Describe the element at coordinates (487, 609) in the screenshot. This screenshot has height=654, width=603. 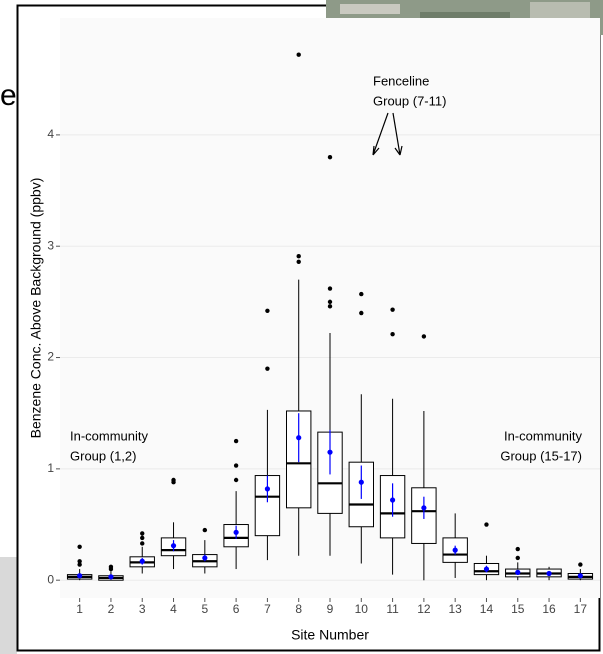
I see `x-tick-label: 14` at that location.